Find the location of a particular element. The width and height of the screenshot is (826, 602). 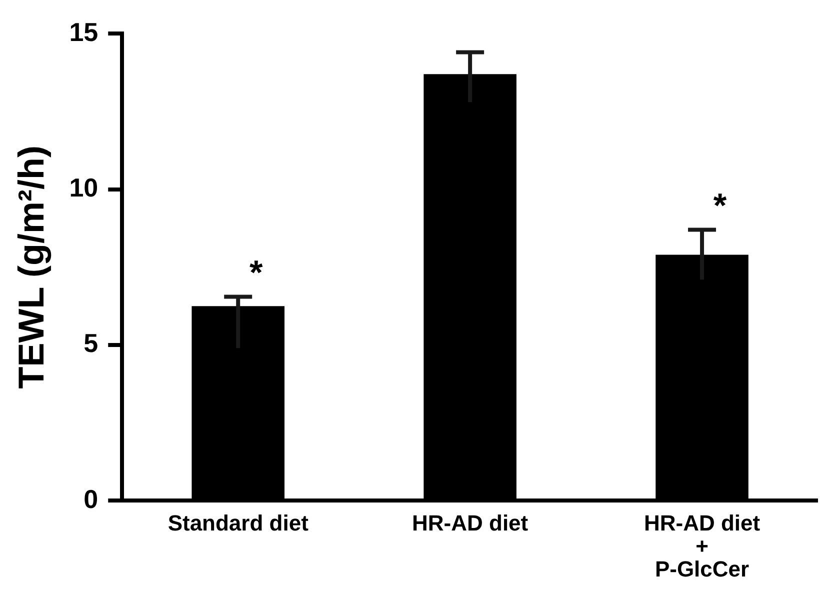

x-tick-label: HR-AD diet is located at coordinates (470, 523).